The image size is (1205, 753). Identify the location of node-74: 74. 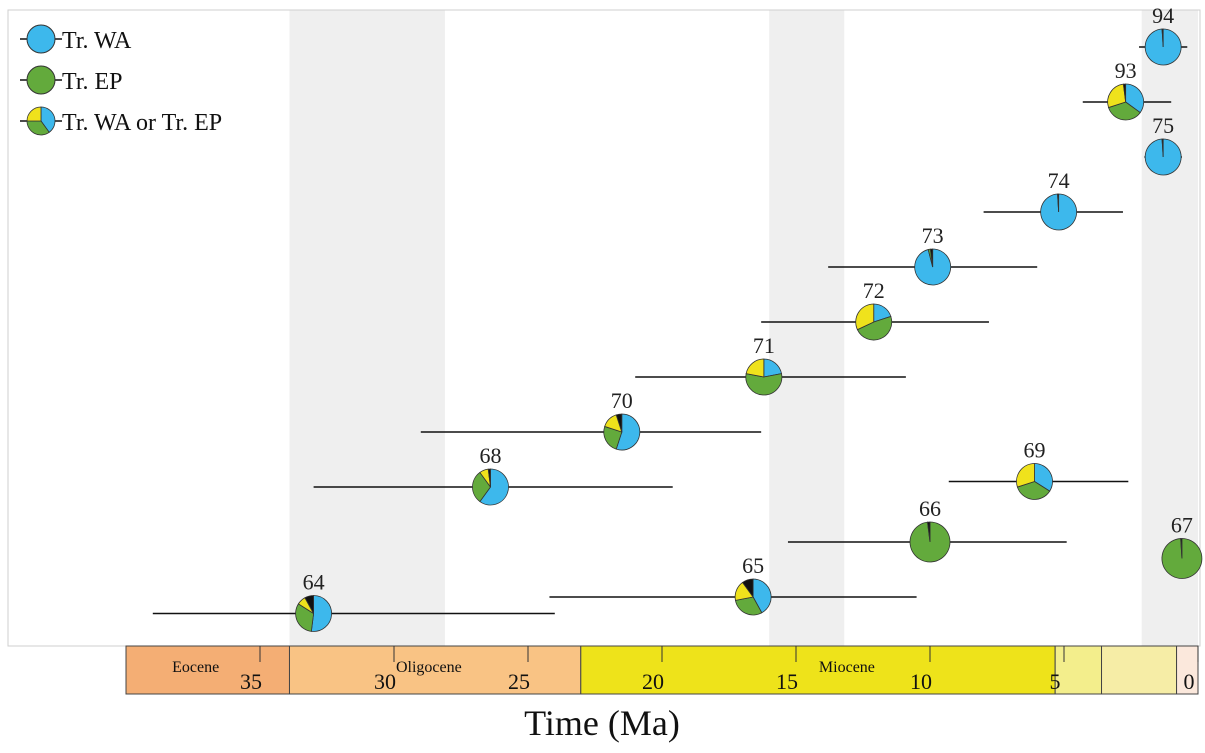
(1053, 199).